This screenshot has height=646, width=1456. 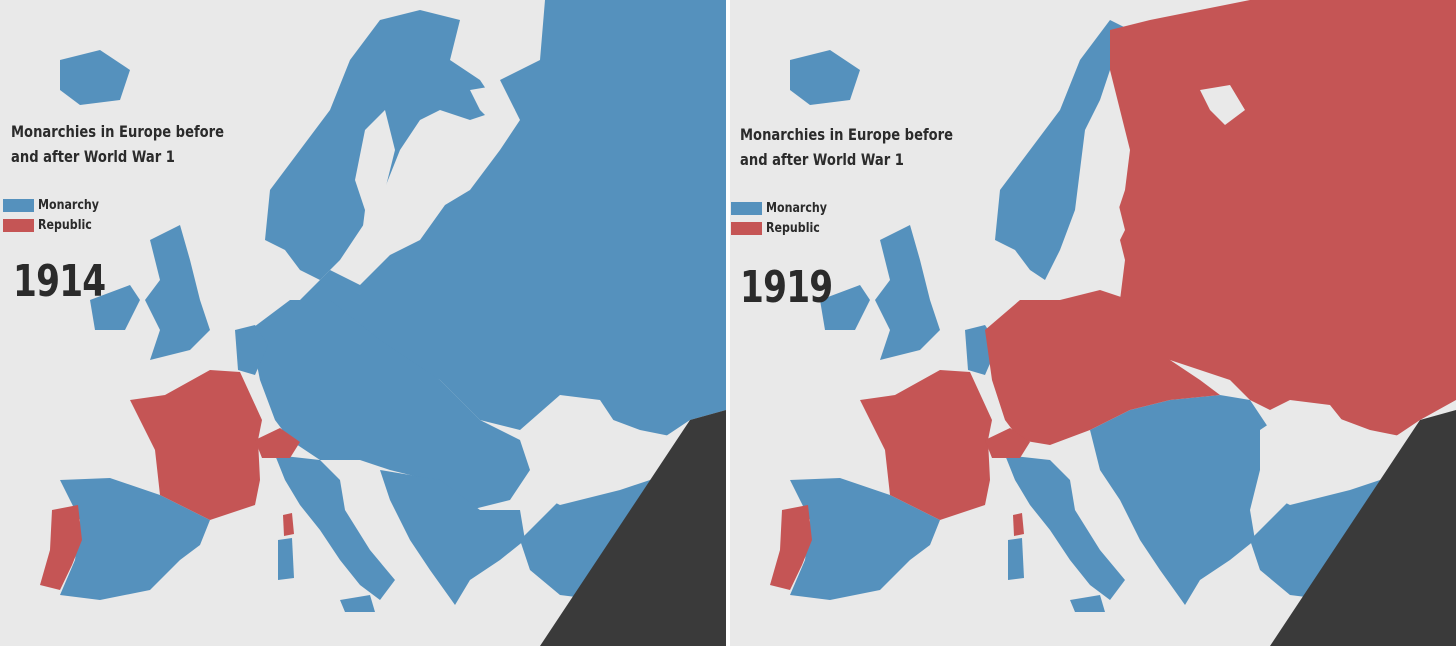 What do you see at coordinates (390, 405) in the screenshot?
I see `central-europe` at bounding box center [390, 405].